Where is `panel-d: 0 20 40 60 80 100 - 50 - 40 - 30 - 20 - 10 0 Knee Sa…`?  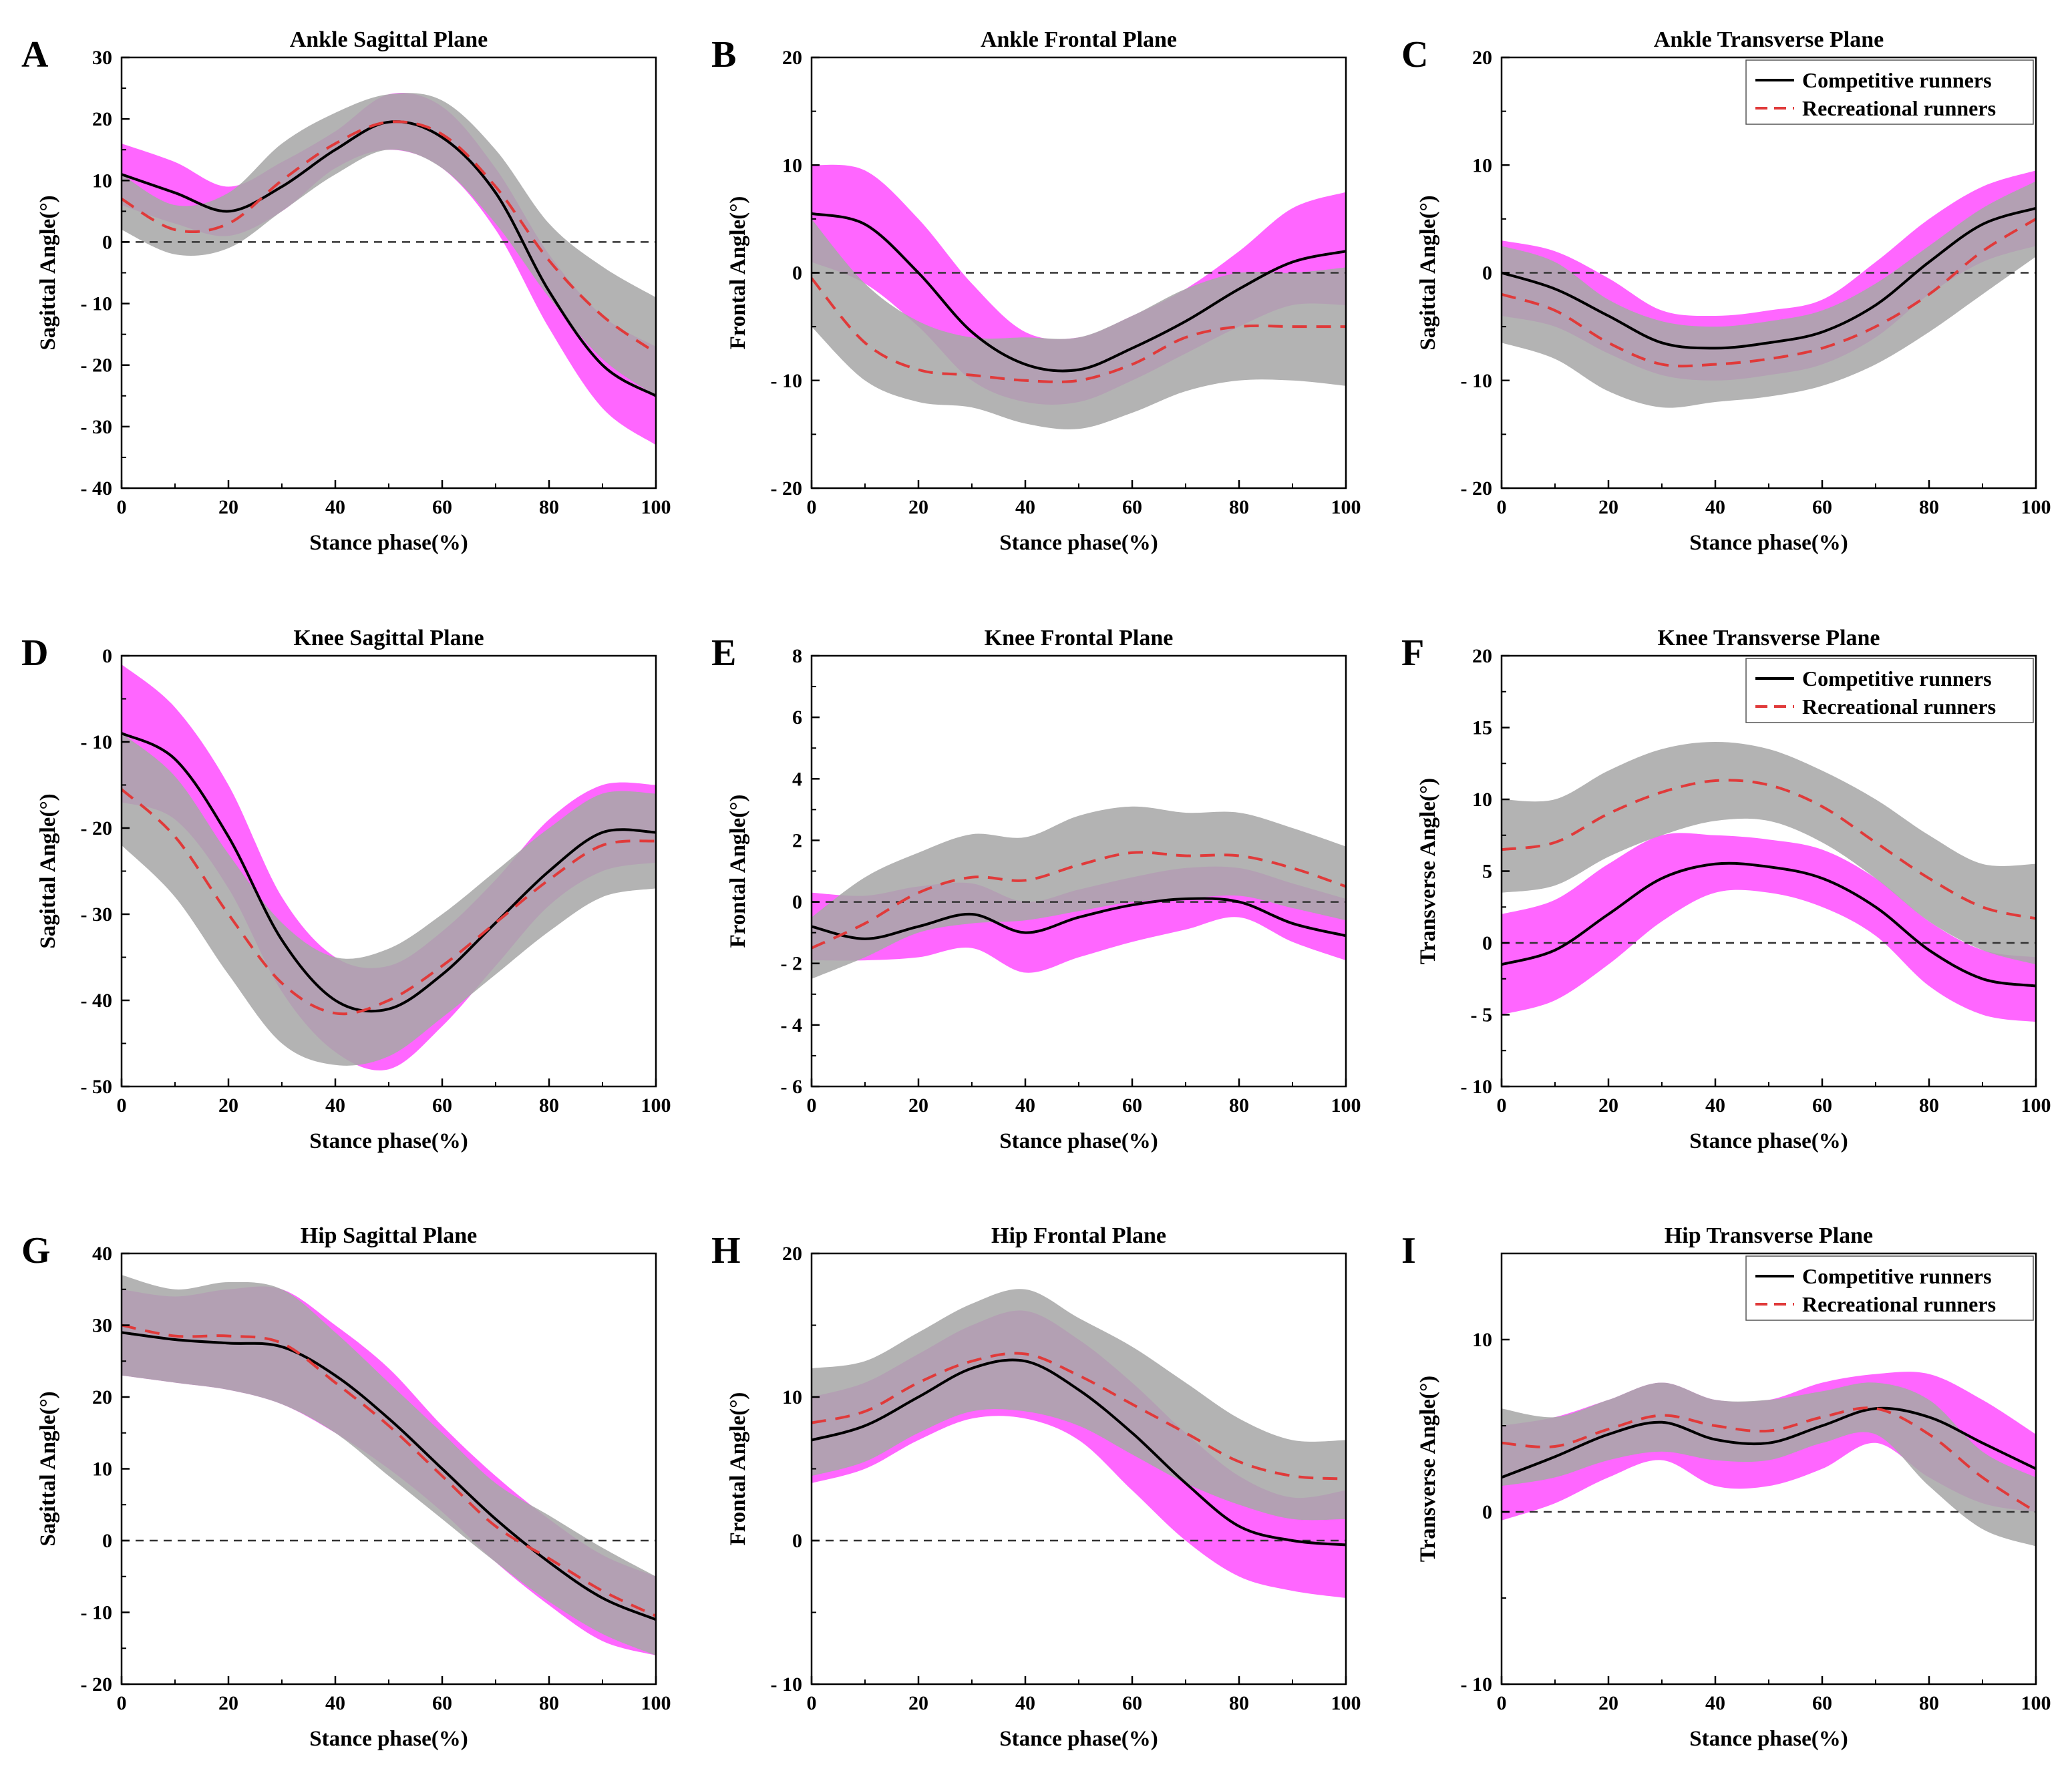
panel-d: 0 20 40 60 80 100 - 50 - 40 - 30 - 20 - 10 0 Knee Sa… is located at coordinates (346, 889).